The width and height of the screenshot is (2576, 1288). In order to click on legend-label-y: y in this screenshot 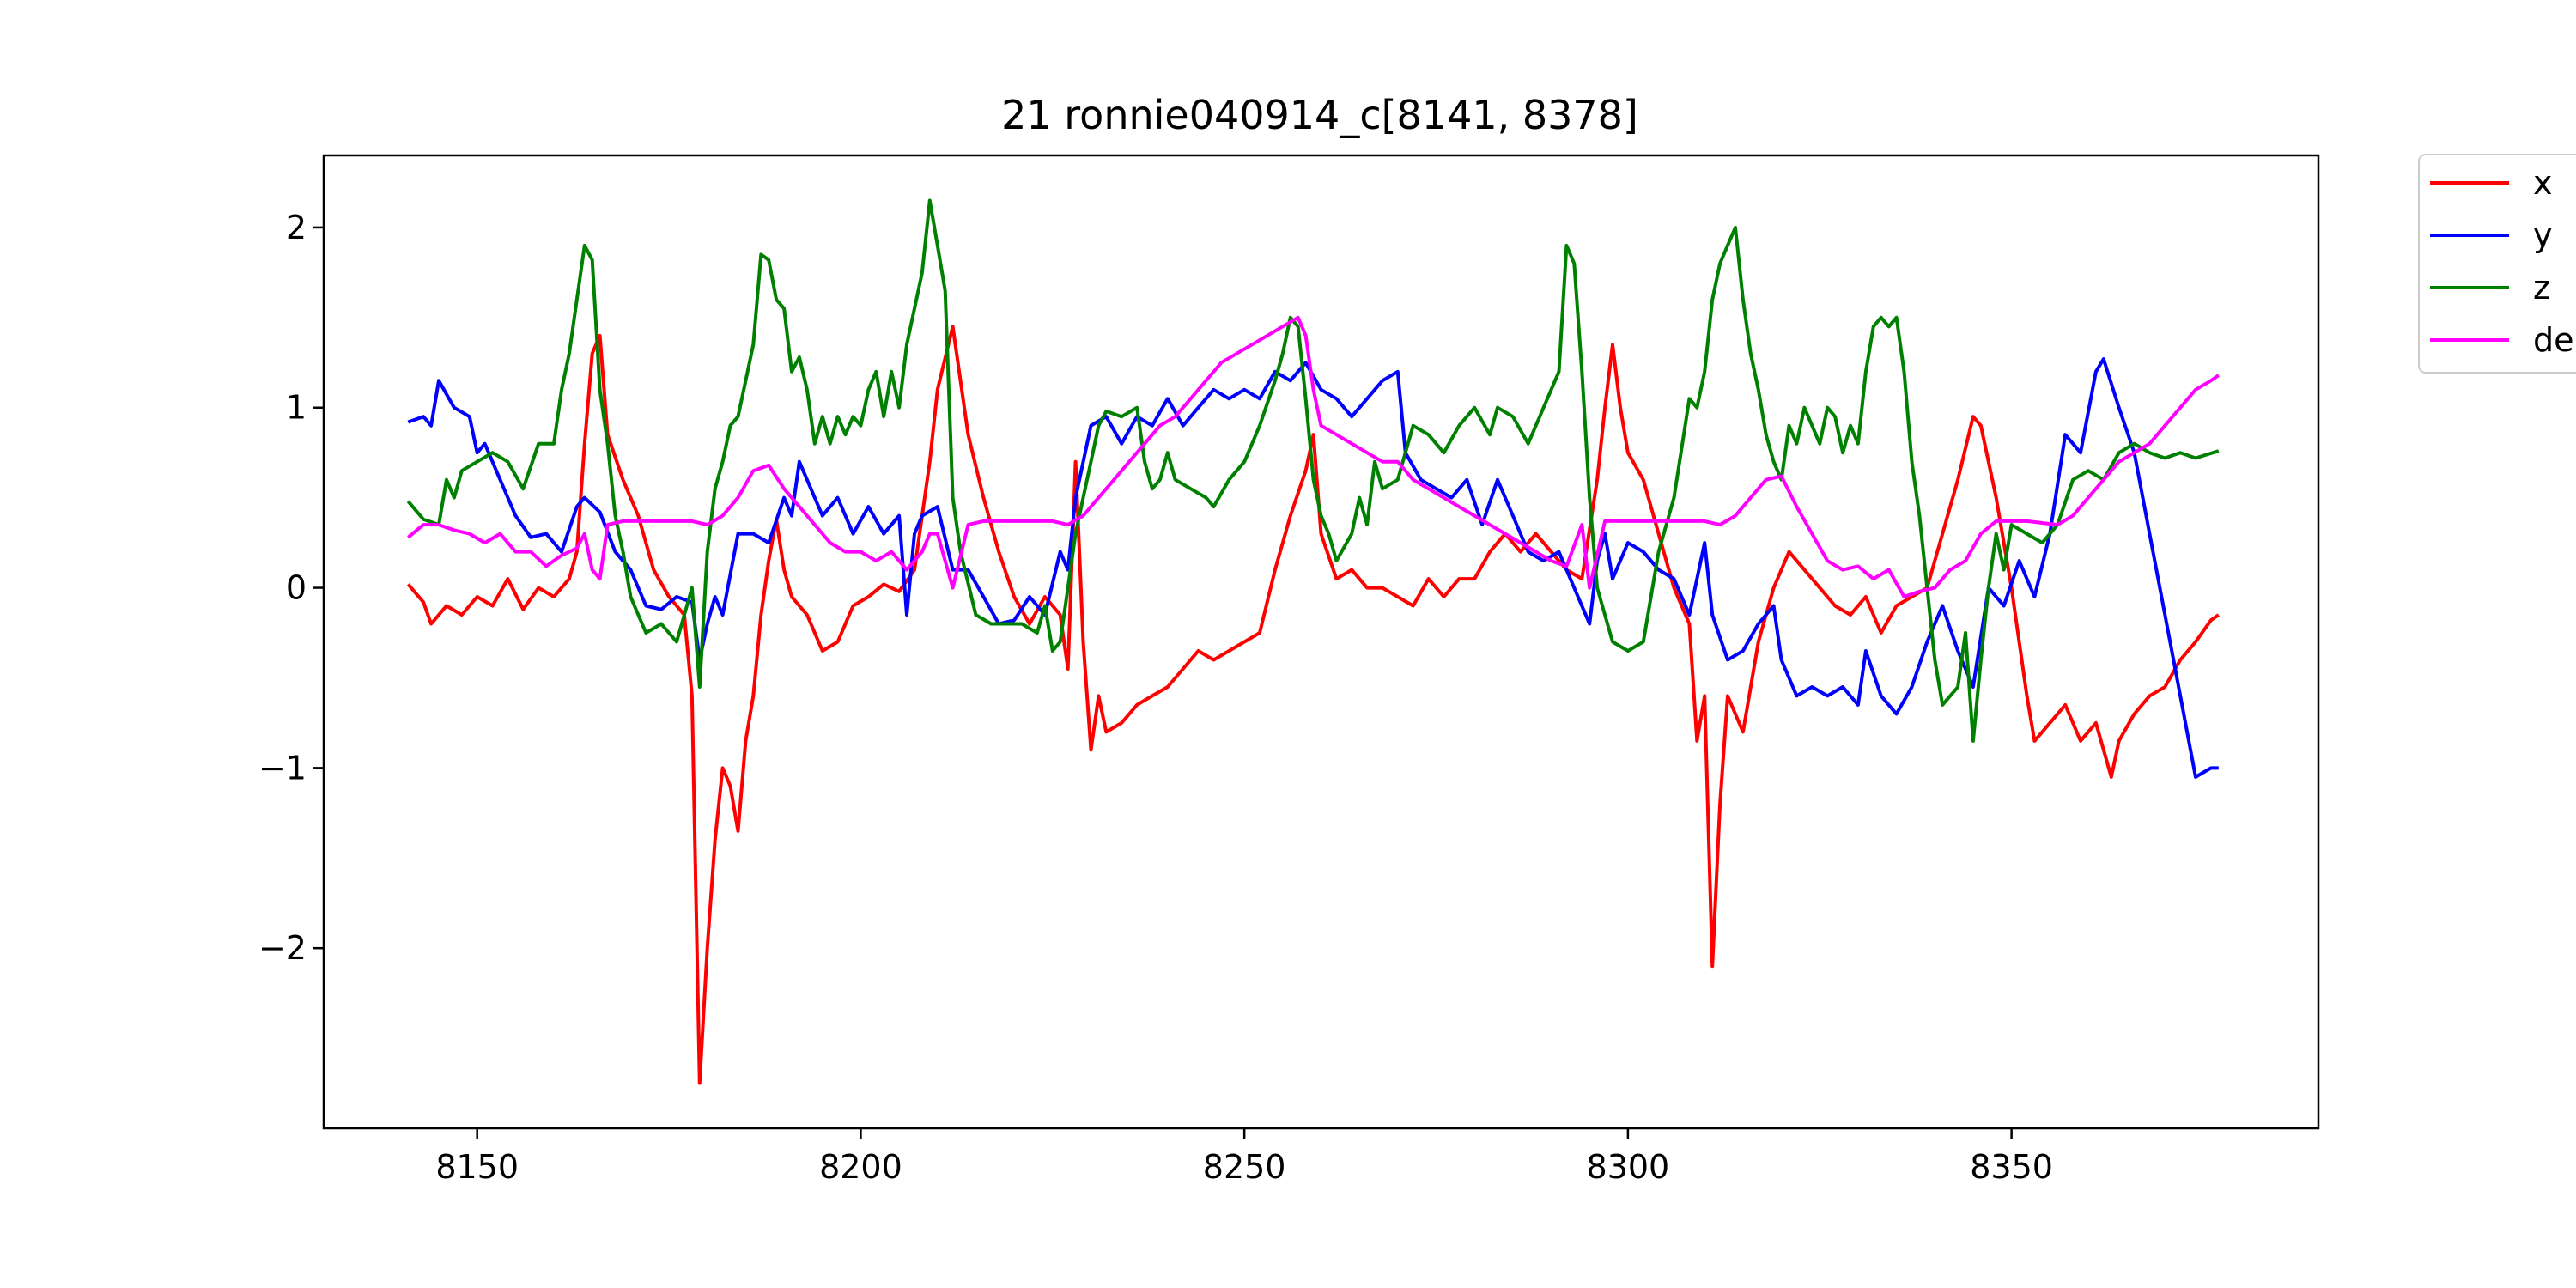, I will do `click(2543, 235)`.